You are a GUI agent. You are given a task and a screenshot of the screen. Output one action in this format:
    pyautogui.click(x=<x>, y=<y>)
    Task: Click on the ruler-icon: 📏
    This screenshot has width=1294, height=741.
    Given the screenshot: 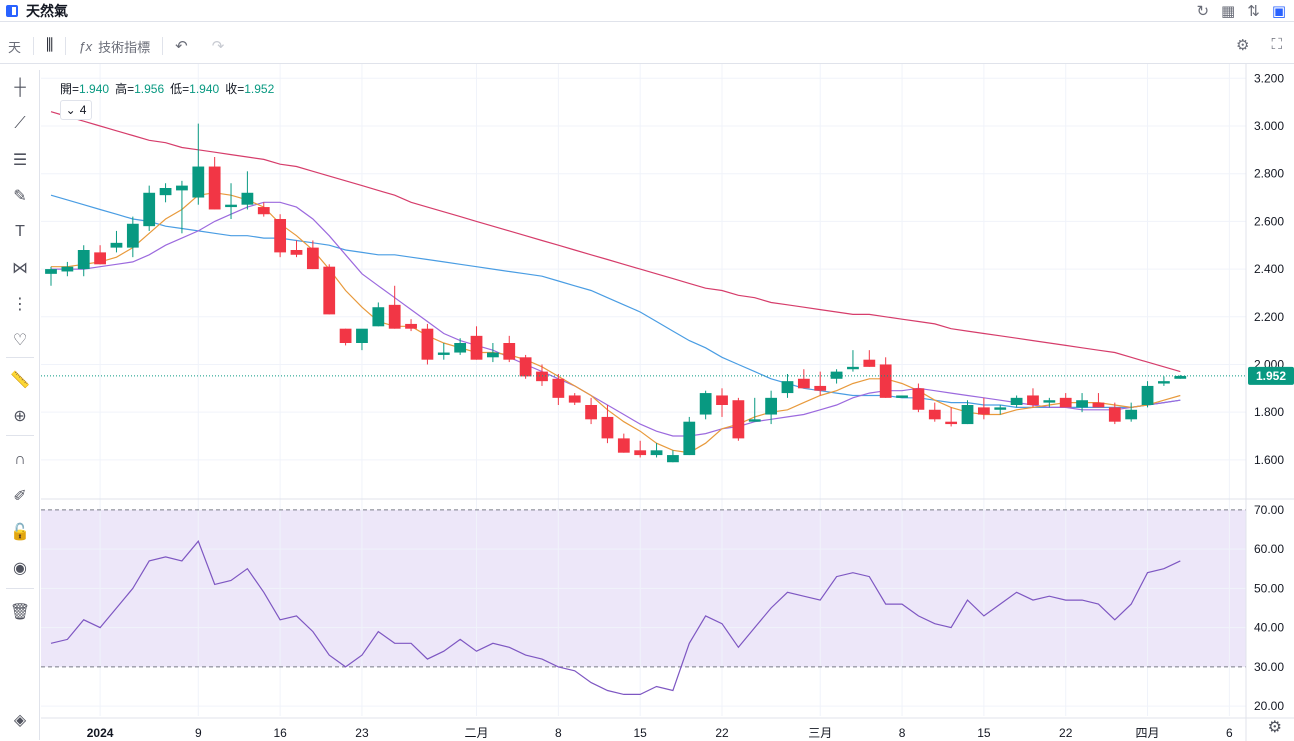 What is the action you would take?
    pyautogui.click(x=20, y=380)
    